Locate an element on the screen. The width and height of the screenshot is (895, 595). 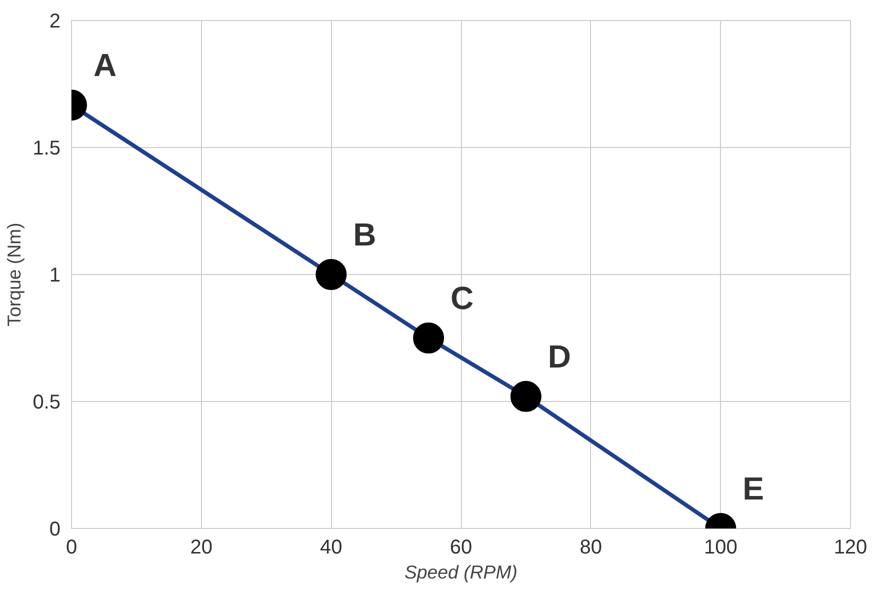
x-tick-label: 40 is located at coordinates (331, 547).